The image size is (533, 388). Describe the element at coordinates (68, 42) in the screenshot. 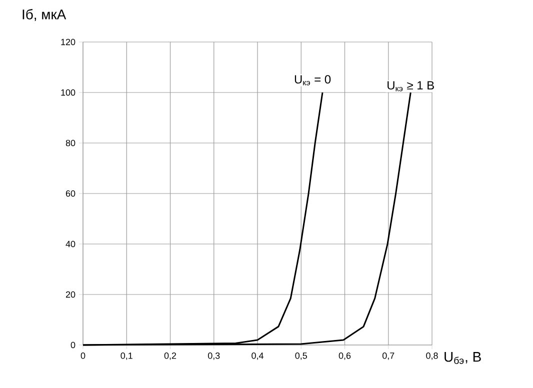

I see `y-tick-label: 120` at that location.